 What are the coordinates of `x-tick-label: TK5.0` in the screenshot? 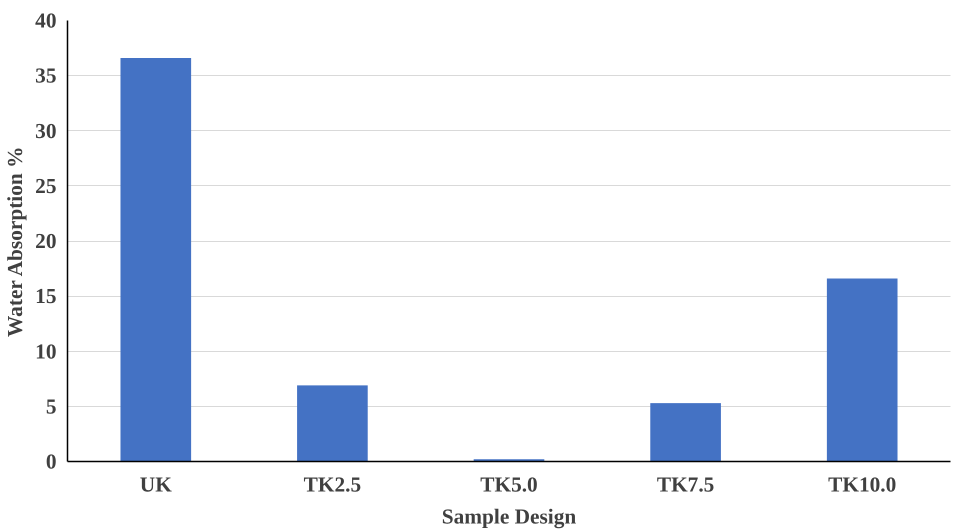 It's located at (509, 484).